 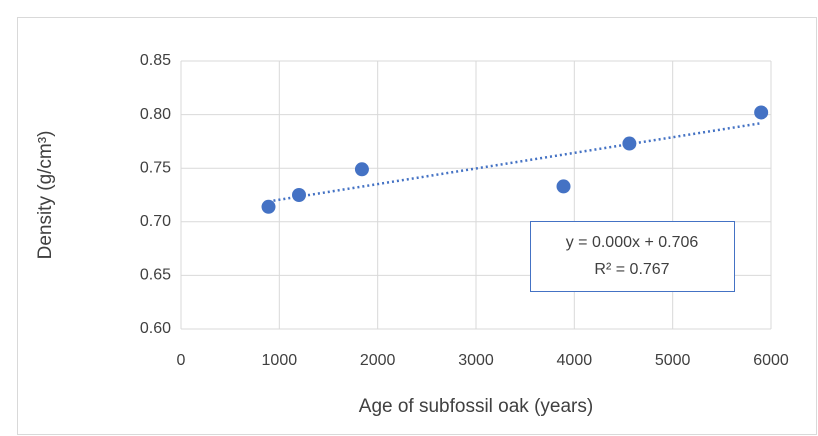 I want to click on x-tick-label: 4000, so click(x=575, y=360).